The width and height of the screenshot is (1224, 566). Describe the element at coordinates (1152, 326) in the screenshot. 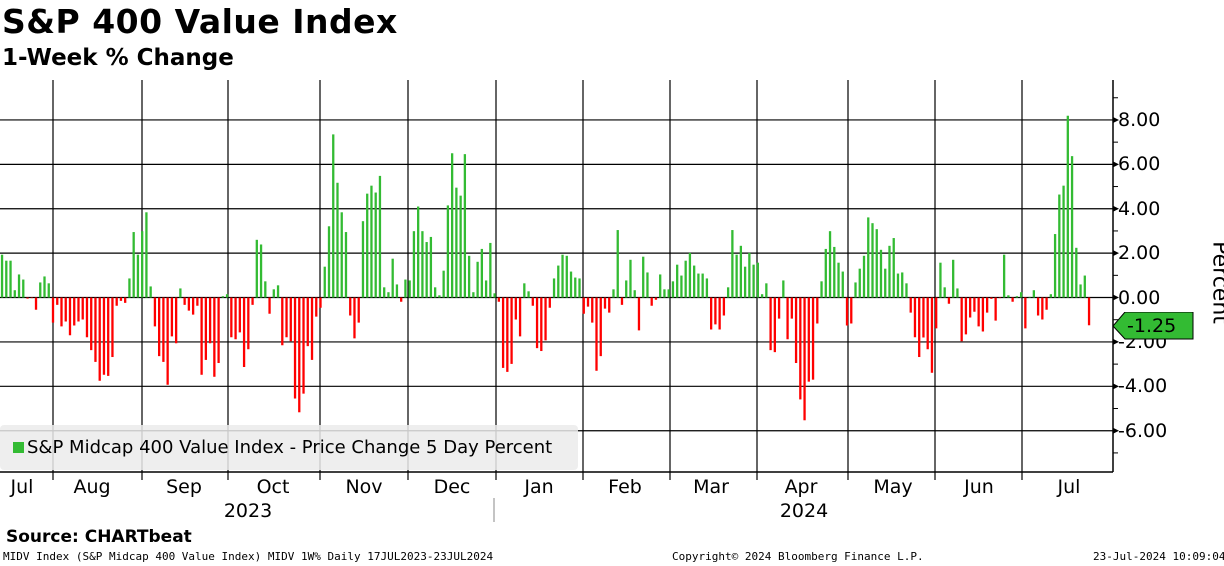

I see `last-value: -1.25` at that location.